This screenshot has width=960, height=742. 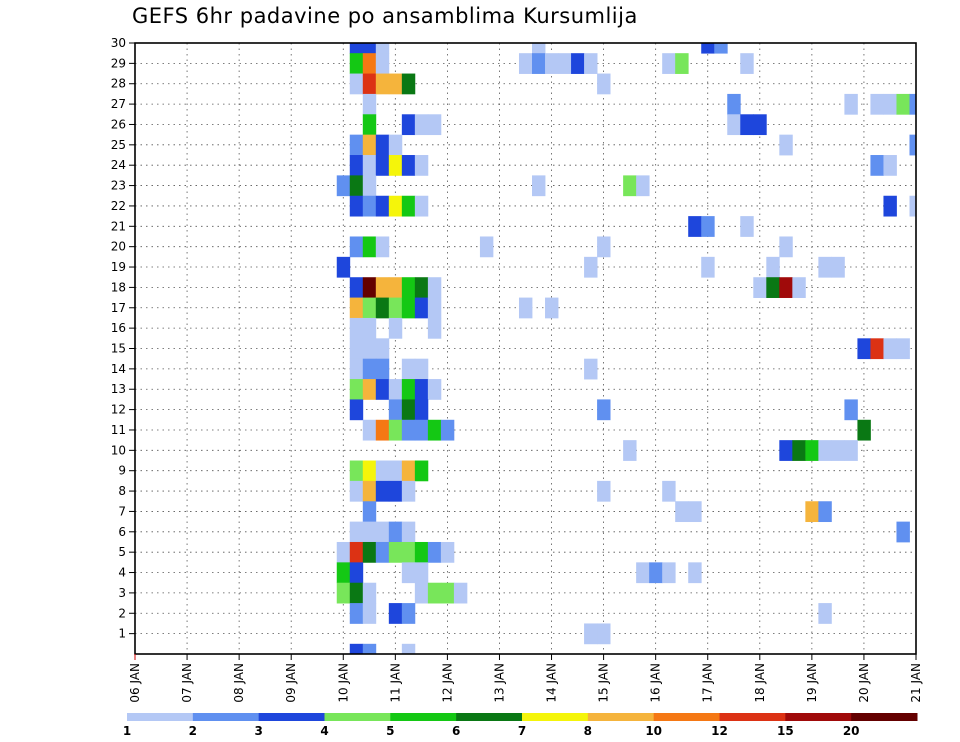 What do you see at coordinates (653, 731) in the screenshot?
I see `legend-label: 10` at bounding box center [653, 731].